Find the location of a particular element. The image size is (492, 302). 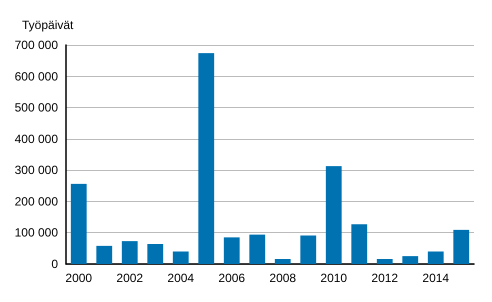

x-tick-label: 2002 is located at coordinates (130, 278).